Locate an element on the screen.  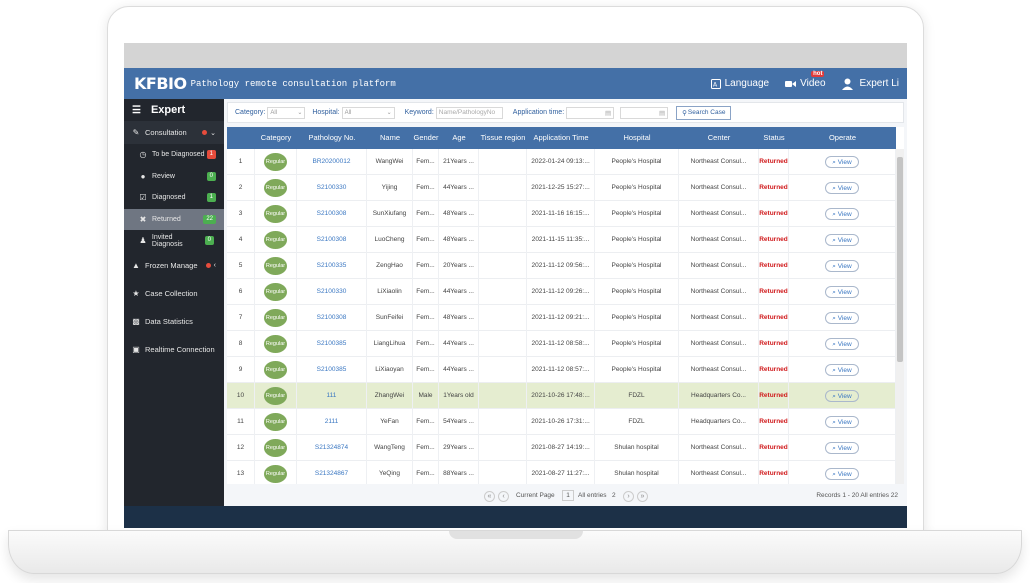
name-cell: LuoCheng is located at coordinates (390, 240).